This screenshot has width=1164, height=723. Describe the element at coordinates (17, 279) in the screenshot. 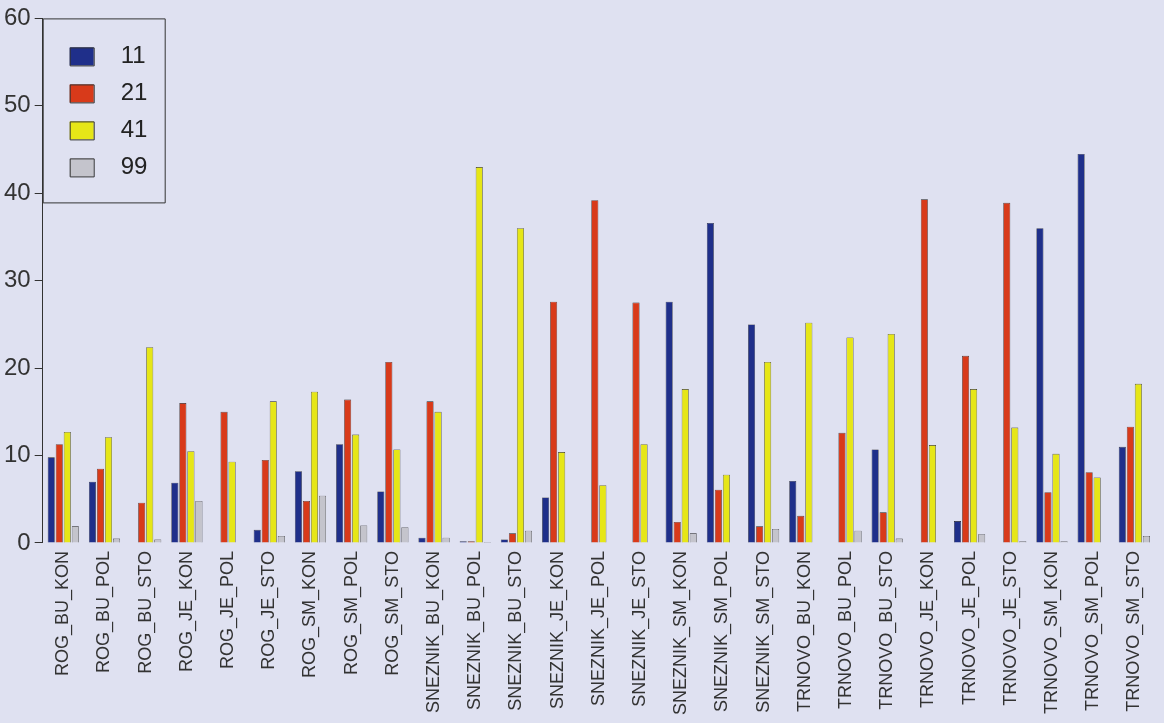

I see `y-tick-label: 30` at that location.